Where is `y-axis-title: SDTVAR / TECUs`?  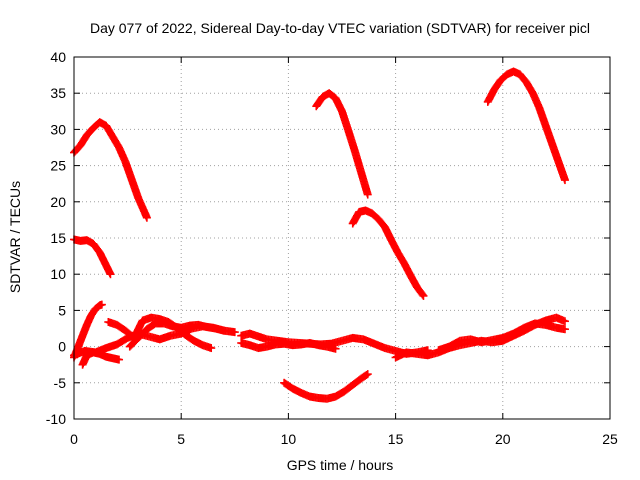 y-axis-title: SDTVAR / TECUs is located at coordinates (15, 237).